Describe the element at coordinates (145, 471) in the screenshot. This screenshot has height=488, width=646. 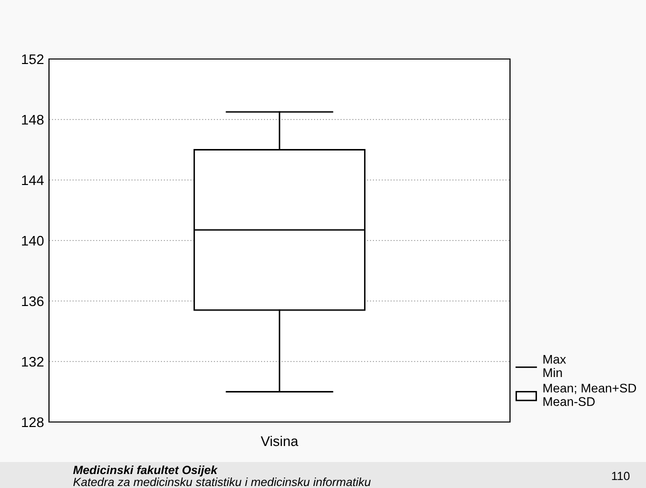
I see `text: Medicinski fakultet Osijek` at that location.